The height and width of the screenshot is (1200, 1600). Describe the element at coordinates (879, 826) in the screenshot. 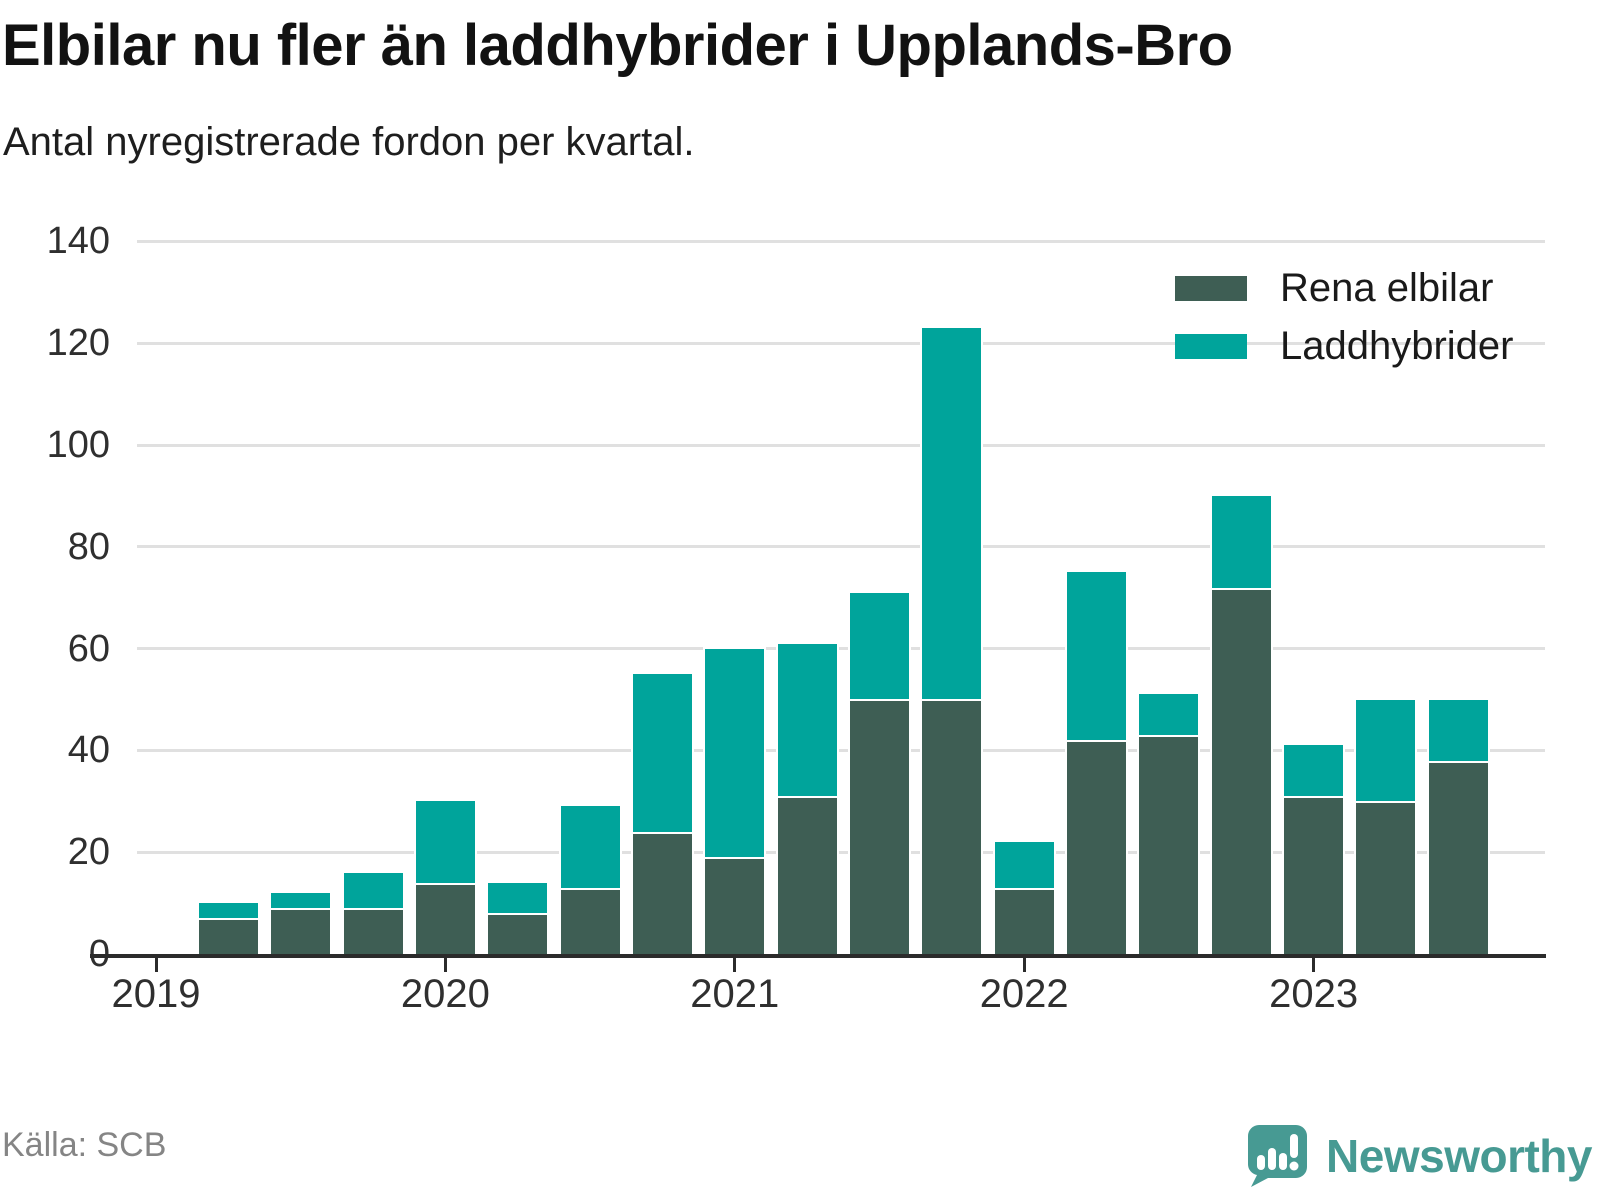

I see `bar-2021-K3-rena-elbilar` at that location.